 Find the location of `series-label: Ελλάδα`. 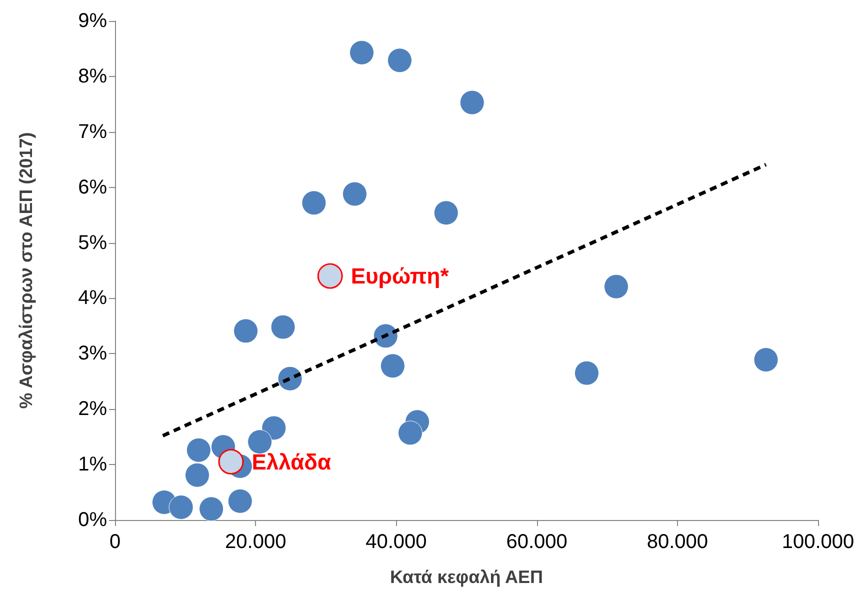

series-label: Ελλάδα is located at coordinates (292, 461).